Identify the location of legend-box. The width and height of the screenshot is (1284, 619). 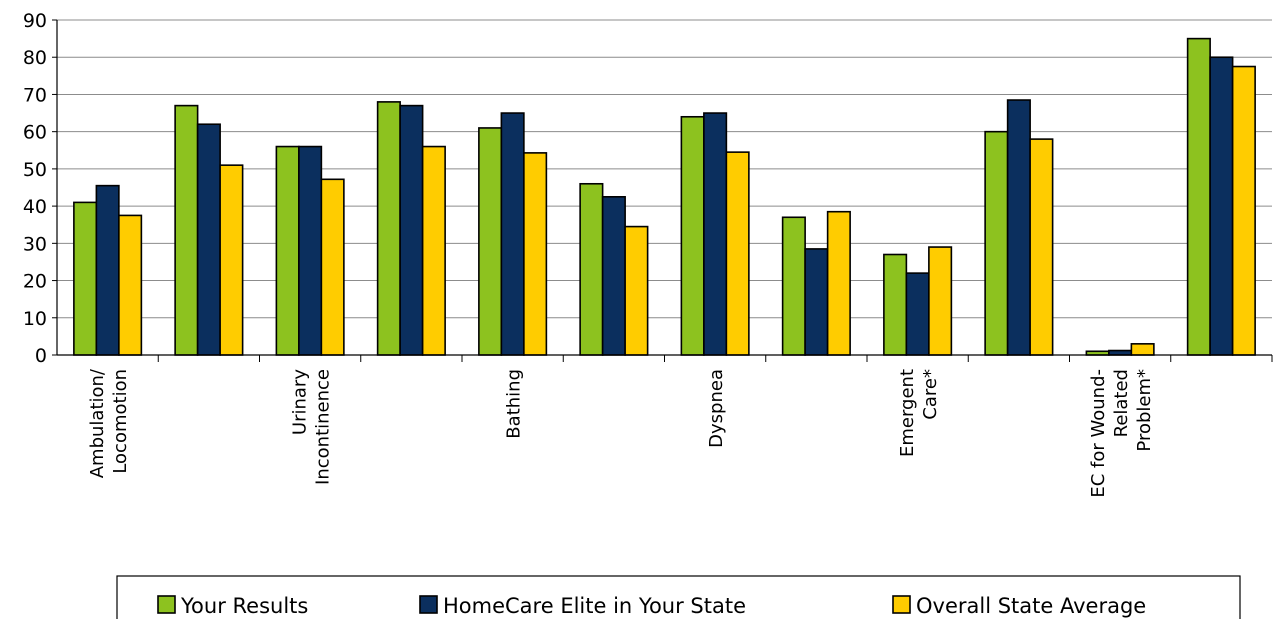
(678, 597).